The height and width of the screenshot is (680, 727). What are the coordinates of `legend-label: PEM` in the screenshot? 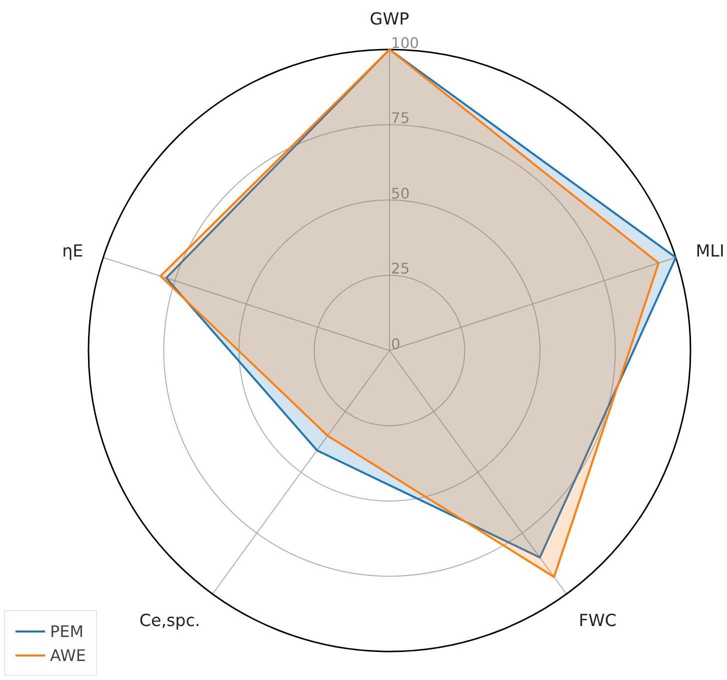 It's located at (67, 631).